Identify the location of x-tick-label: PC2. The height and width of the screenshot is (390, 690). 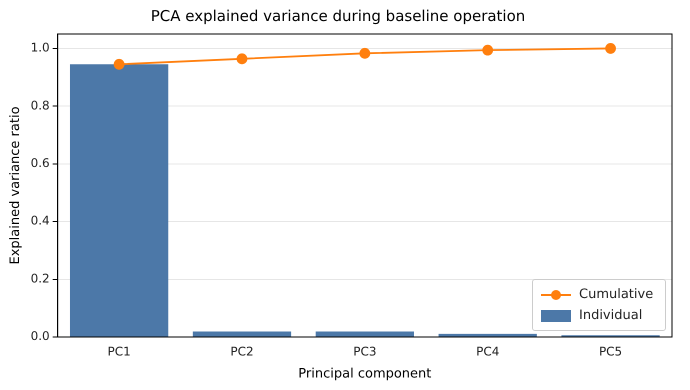
(242, 351).